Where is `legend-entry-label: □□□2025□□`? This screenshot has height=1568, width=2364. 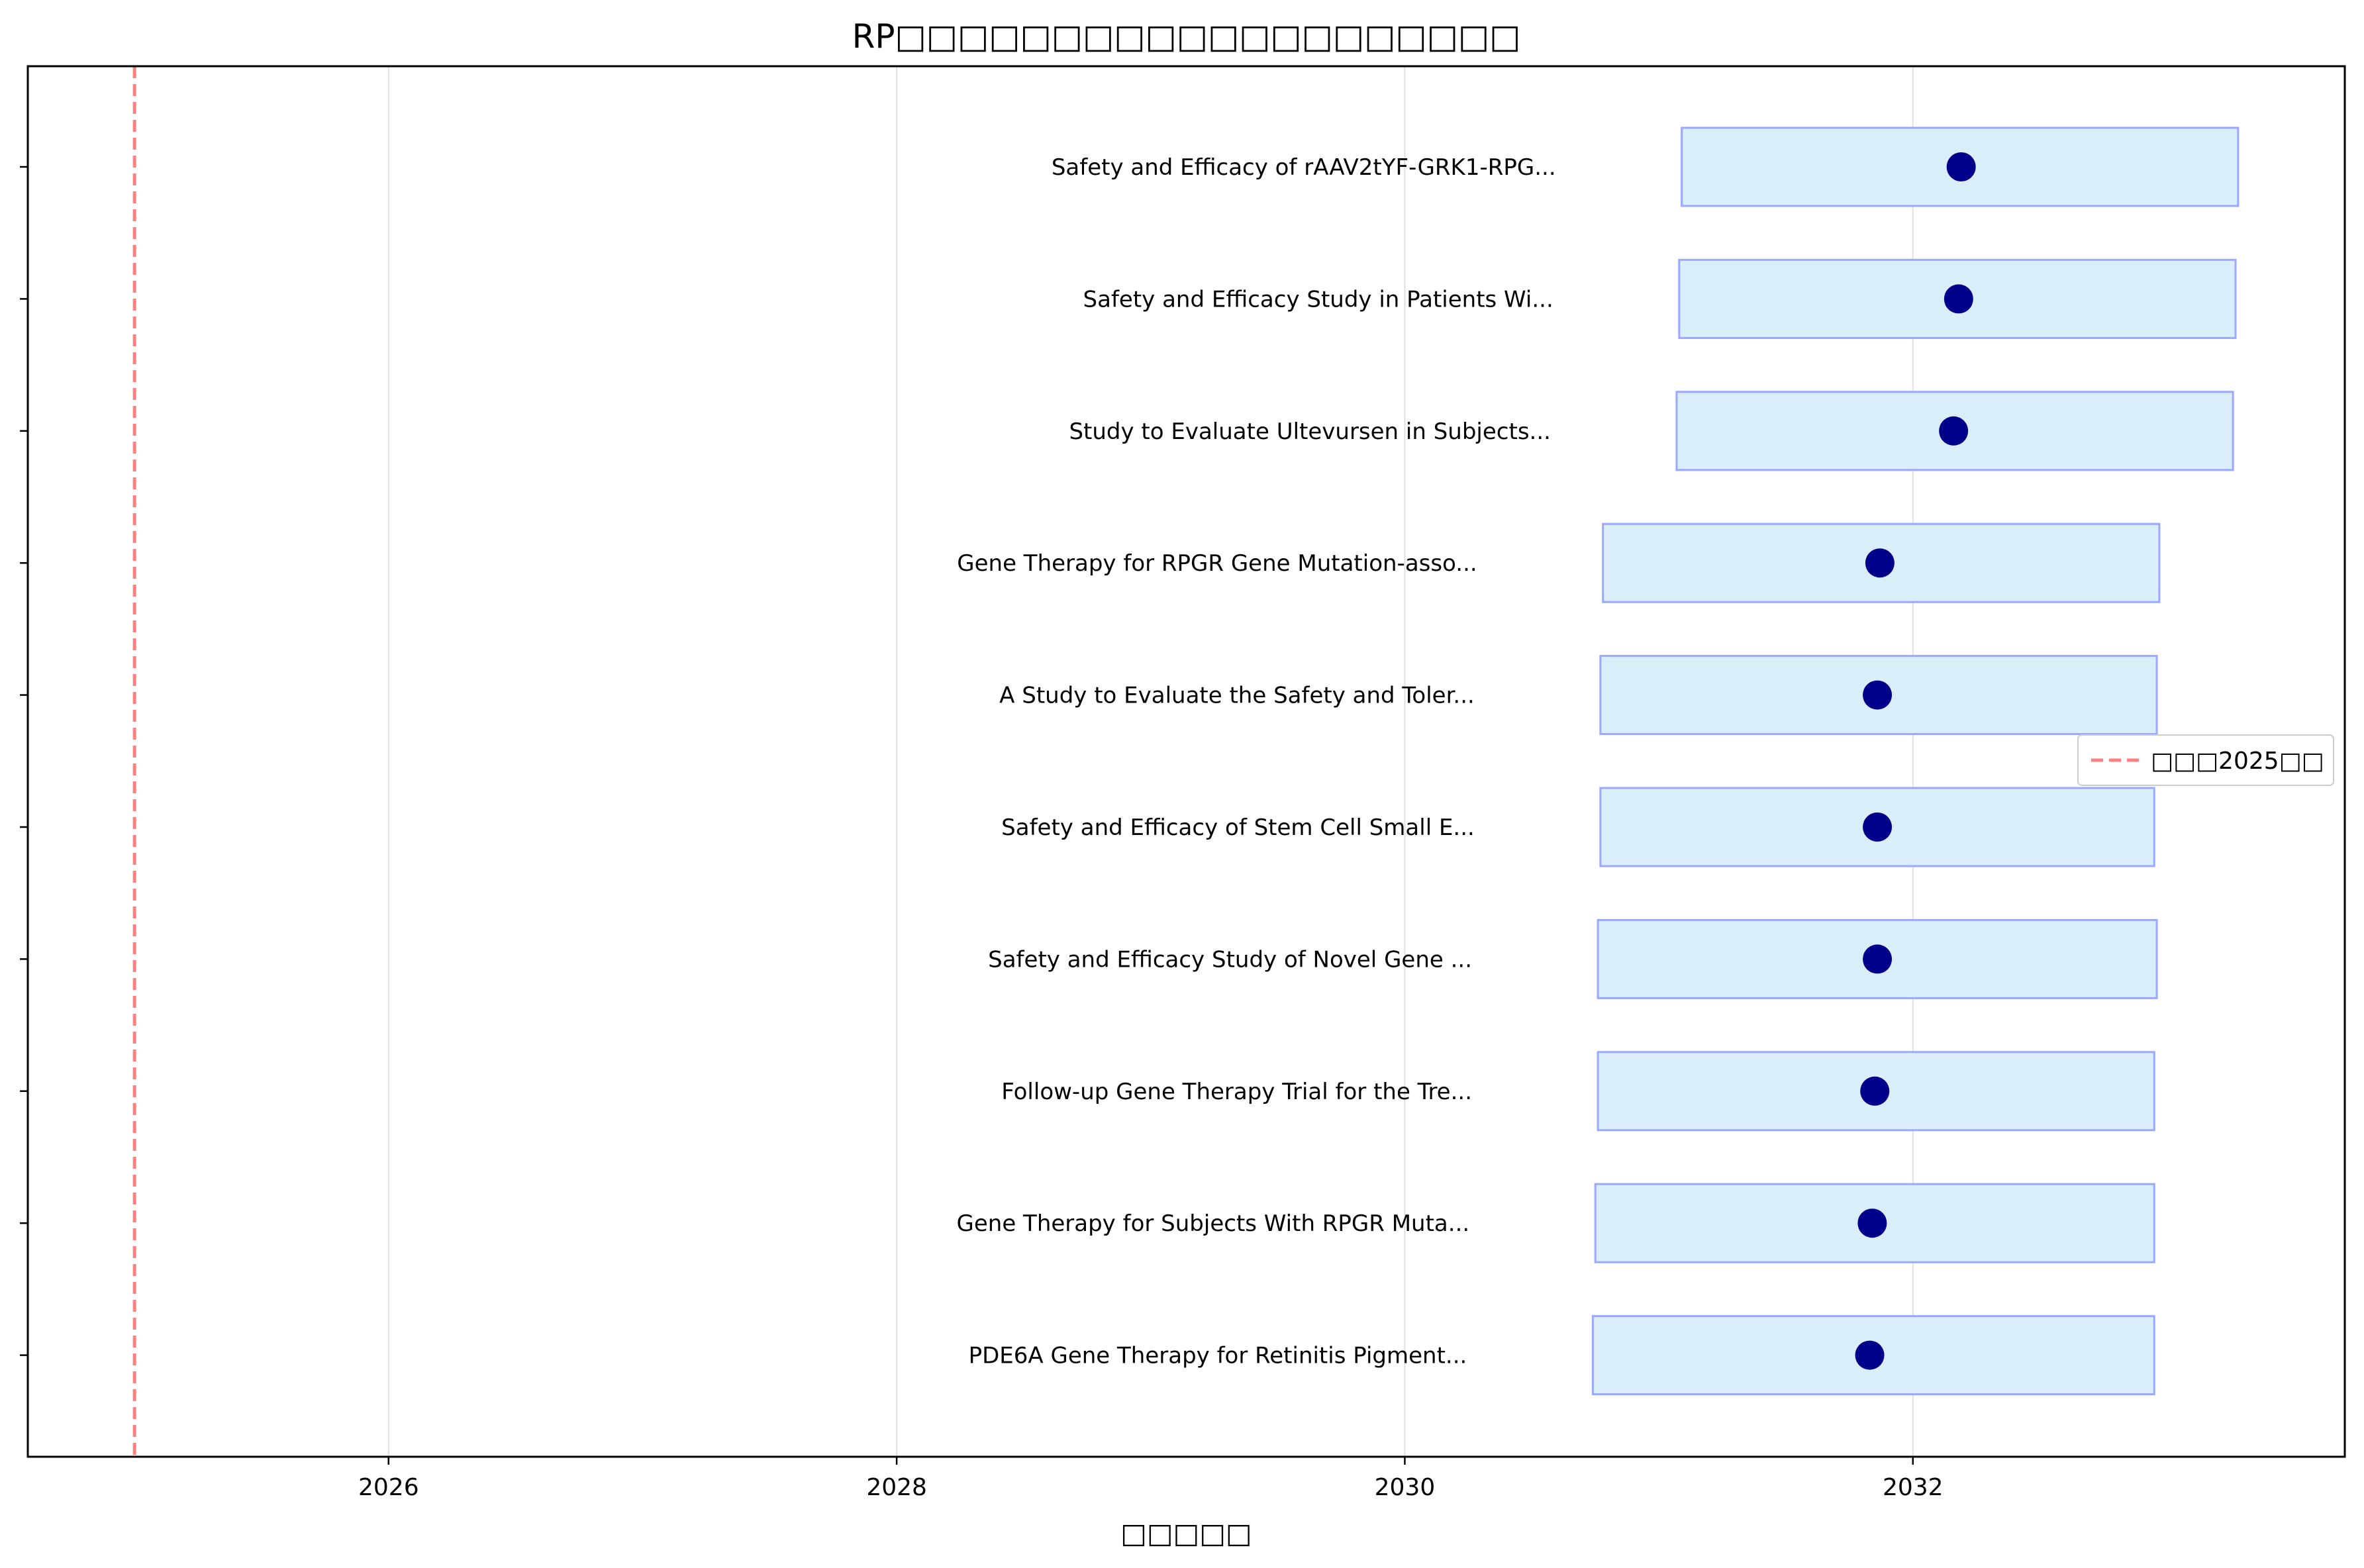 legend-entry-label: □□□2025□□ is located at coordinates (2237, 761).